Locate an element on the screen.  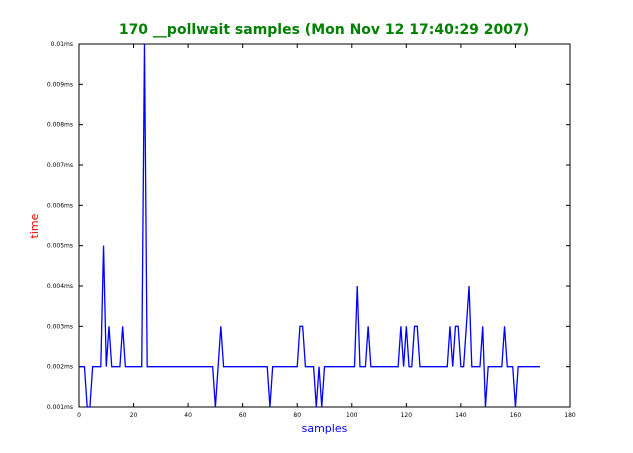
y-tick-label: 0.005ms is located at coordinates (60, 246).